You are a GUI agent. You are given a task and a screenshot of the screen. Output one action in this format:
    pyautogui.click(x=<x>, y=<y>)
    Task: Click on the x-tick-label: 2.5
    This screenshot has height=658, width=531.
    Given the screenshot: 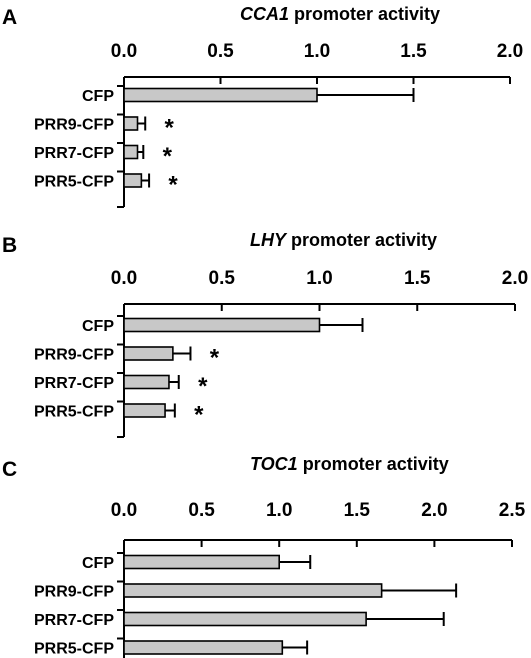 What is the action you would take?
    pyautogui.click(x=512, y=510)
    